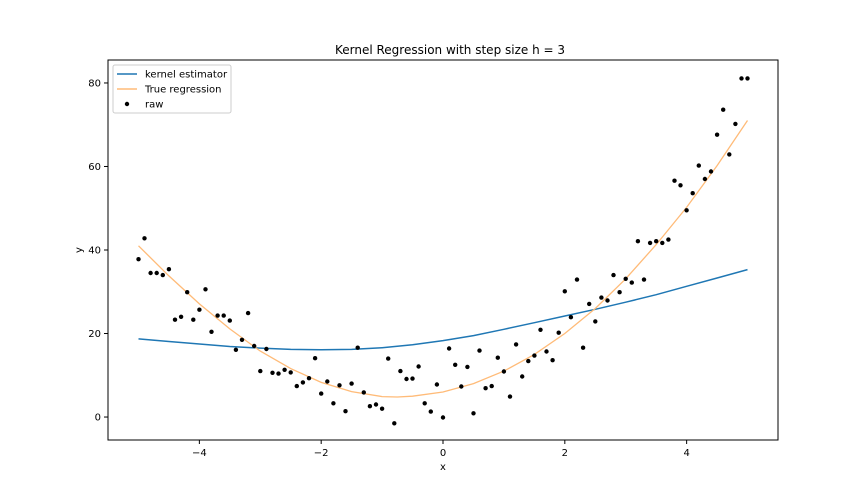 The width and height of the screenshot is (864, 504). Describe the element at coordinates (443, 467) in the screenshot. I see `x-axis-label: x` at that location.